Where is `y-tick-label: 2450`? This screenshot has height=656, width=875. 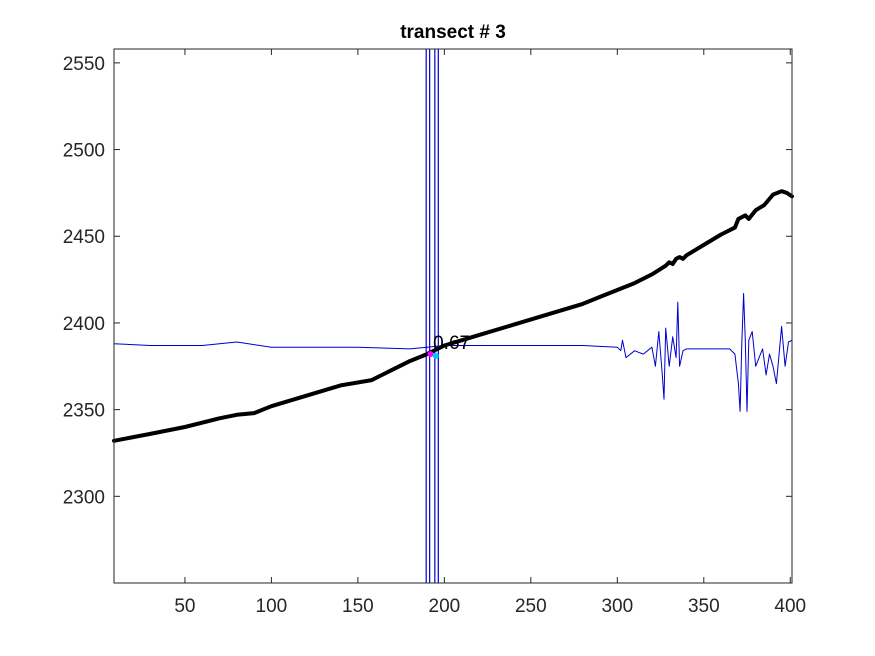 y-tick-label: 2450 is located at coordinates (84, 237).